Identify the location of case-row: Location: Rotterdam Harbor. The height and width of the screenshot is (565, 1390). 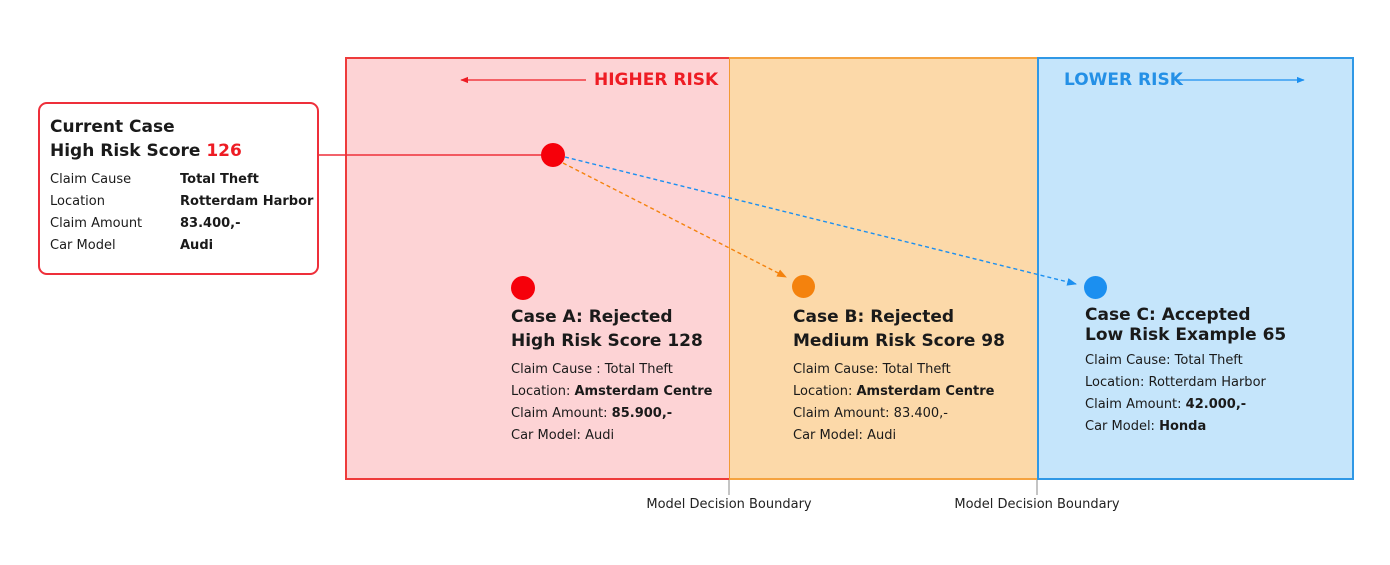
(1185, 383).